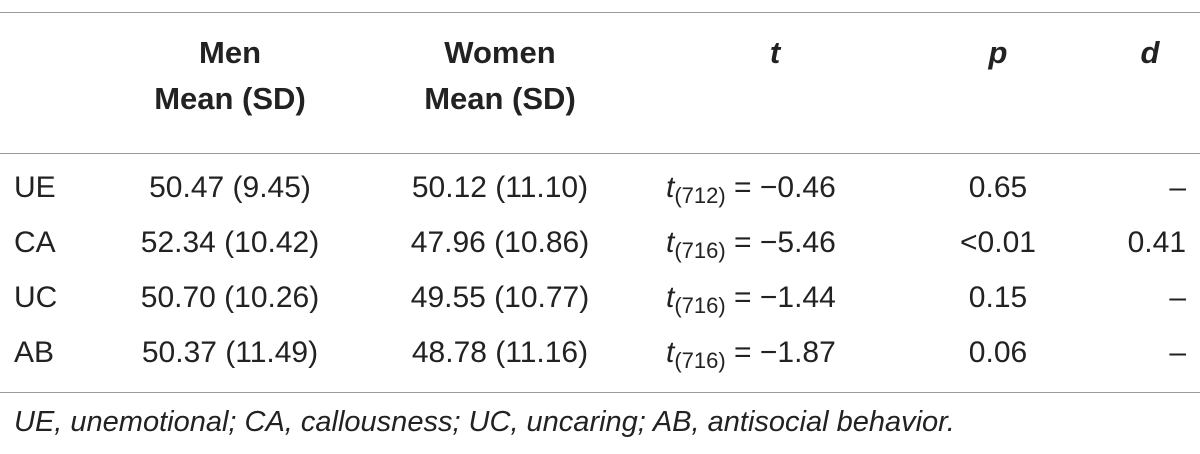 The height and width of the screenshot is (454, 1200). I want to click on t-df: (712), so click(700, 195).